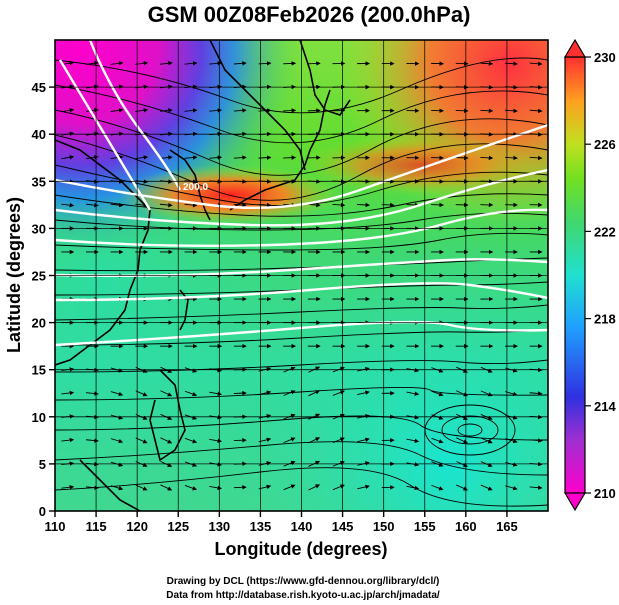 Image resolution: width=619 pixels, height=605 pixels. What do you see at coordinates (261, 526) in the screenshot?
I see `x-tick-label: 135` at bounding box center [261, 526].